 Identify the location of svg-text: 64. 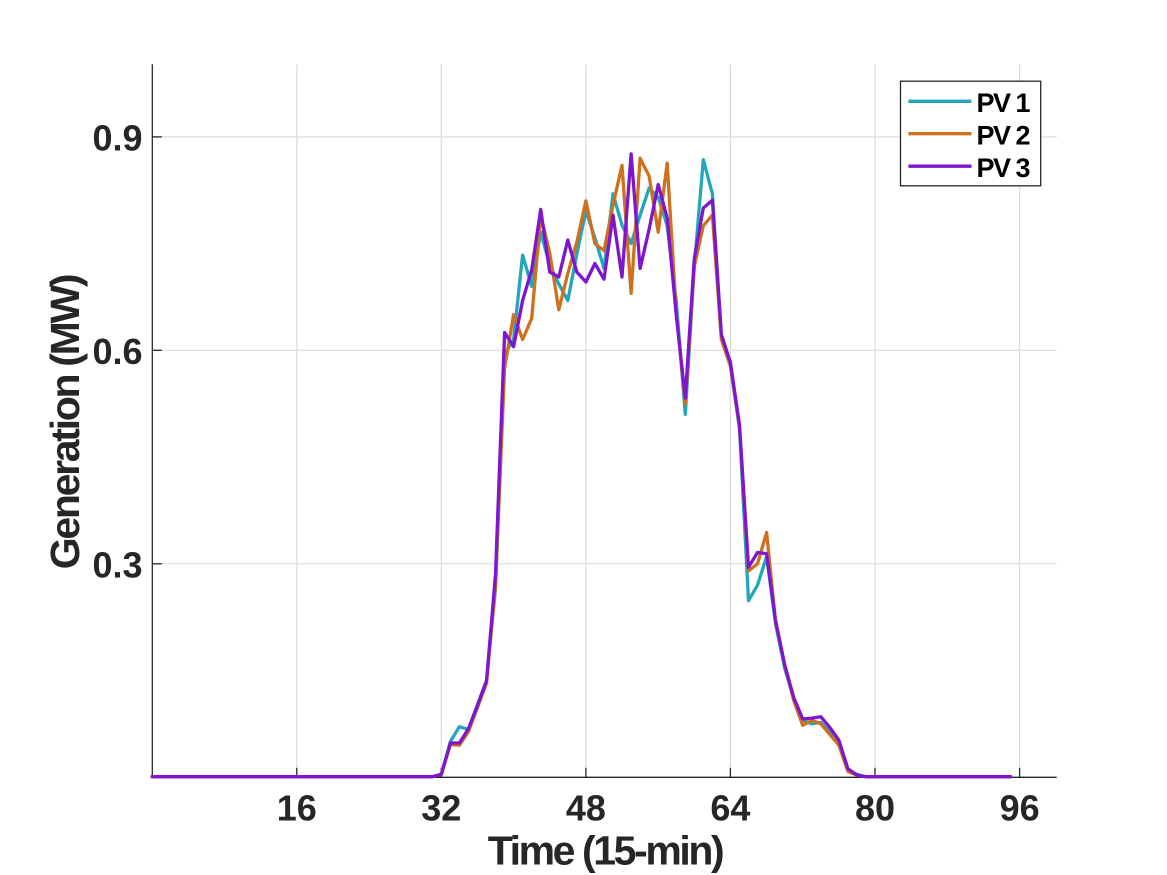
(730, 808).